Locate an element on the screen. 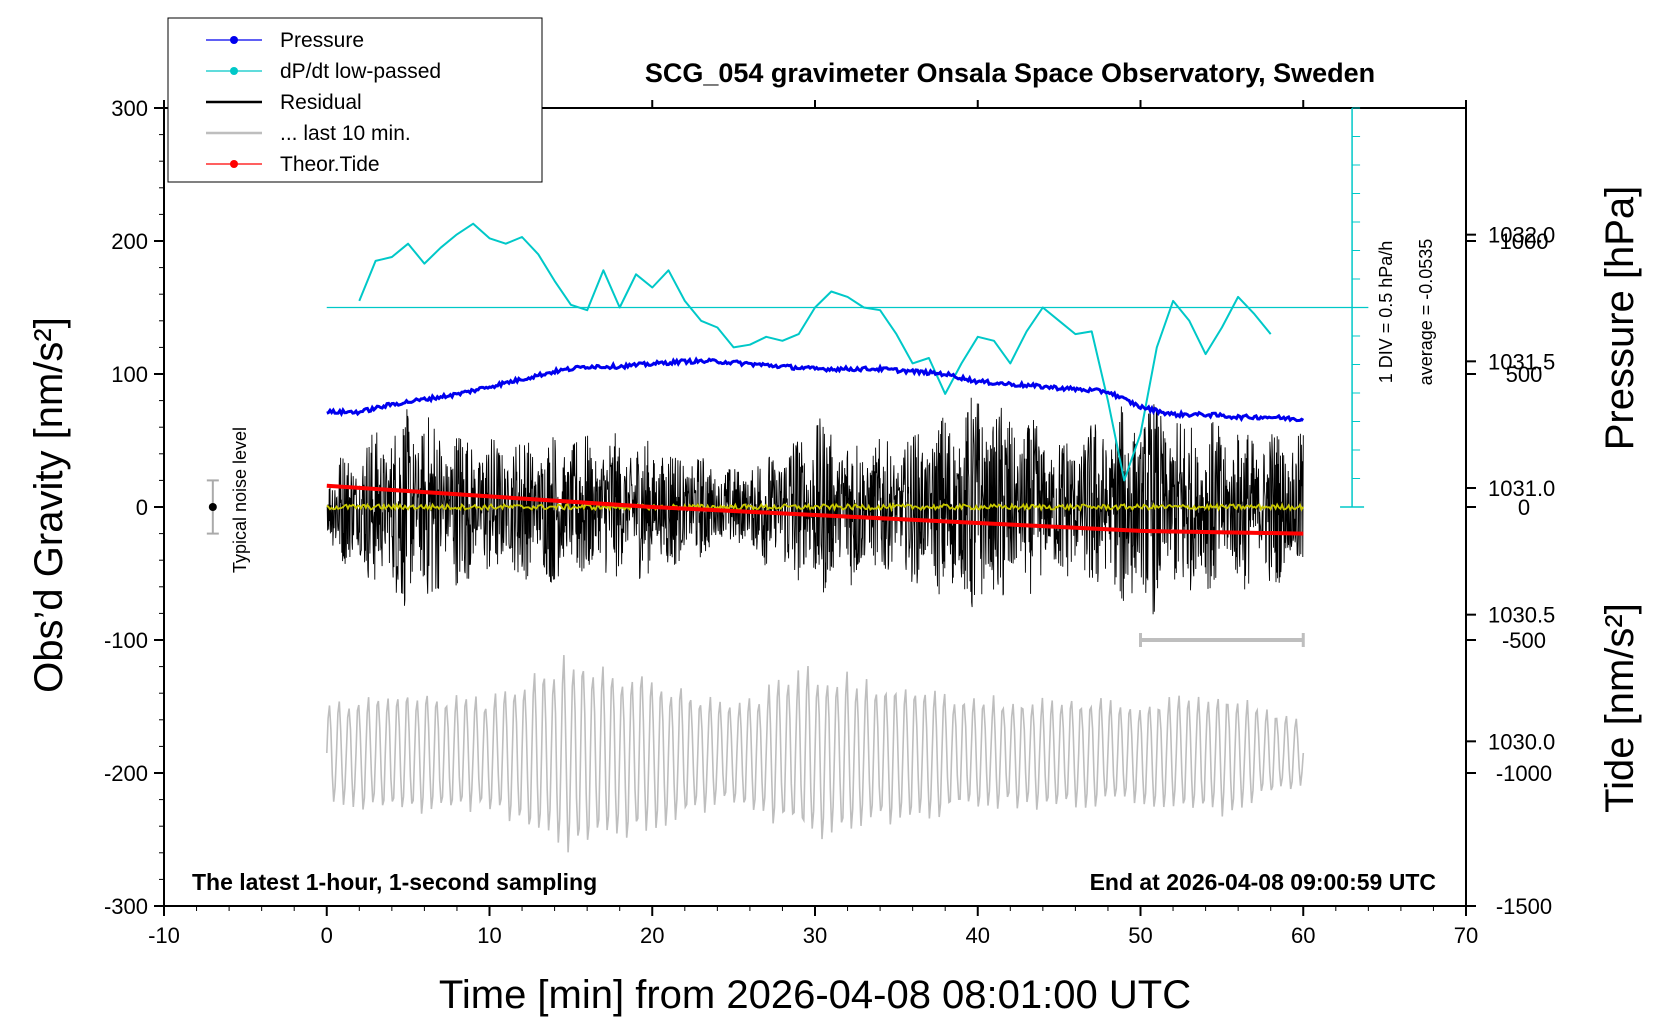  residual-series is located at coordinates (815, 506).